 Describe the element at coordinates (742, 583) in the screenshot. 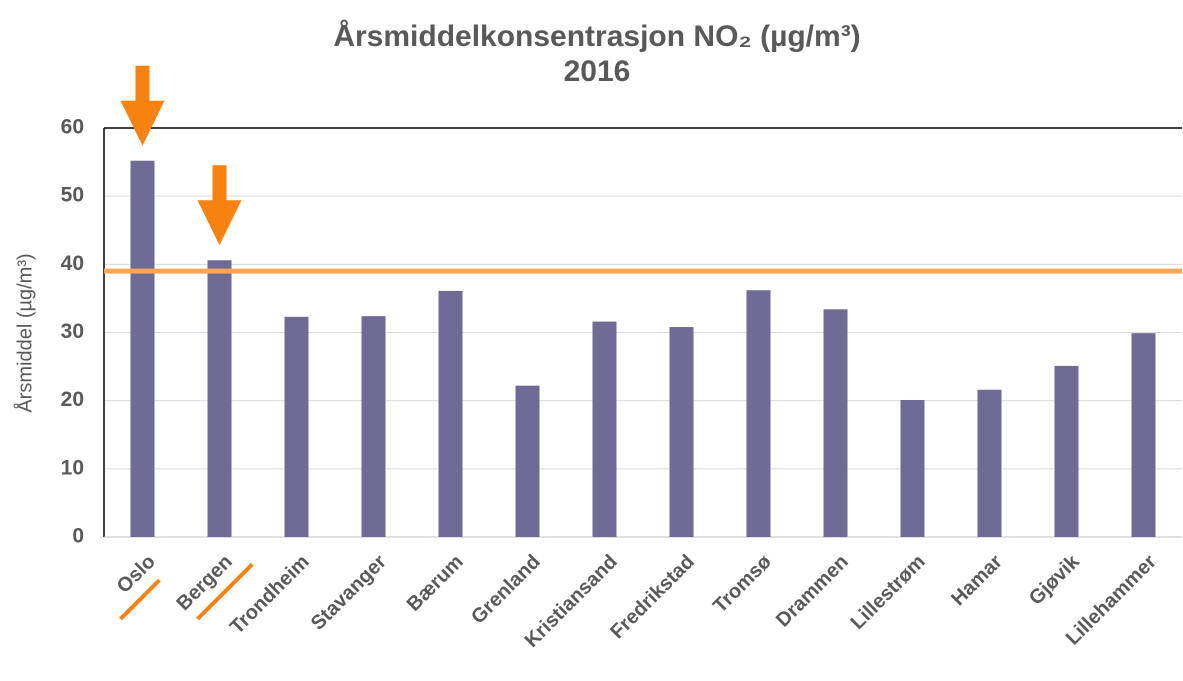

I see `x-tick-label: Tromsø` at that location.